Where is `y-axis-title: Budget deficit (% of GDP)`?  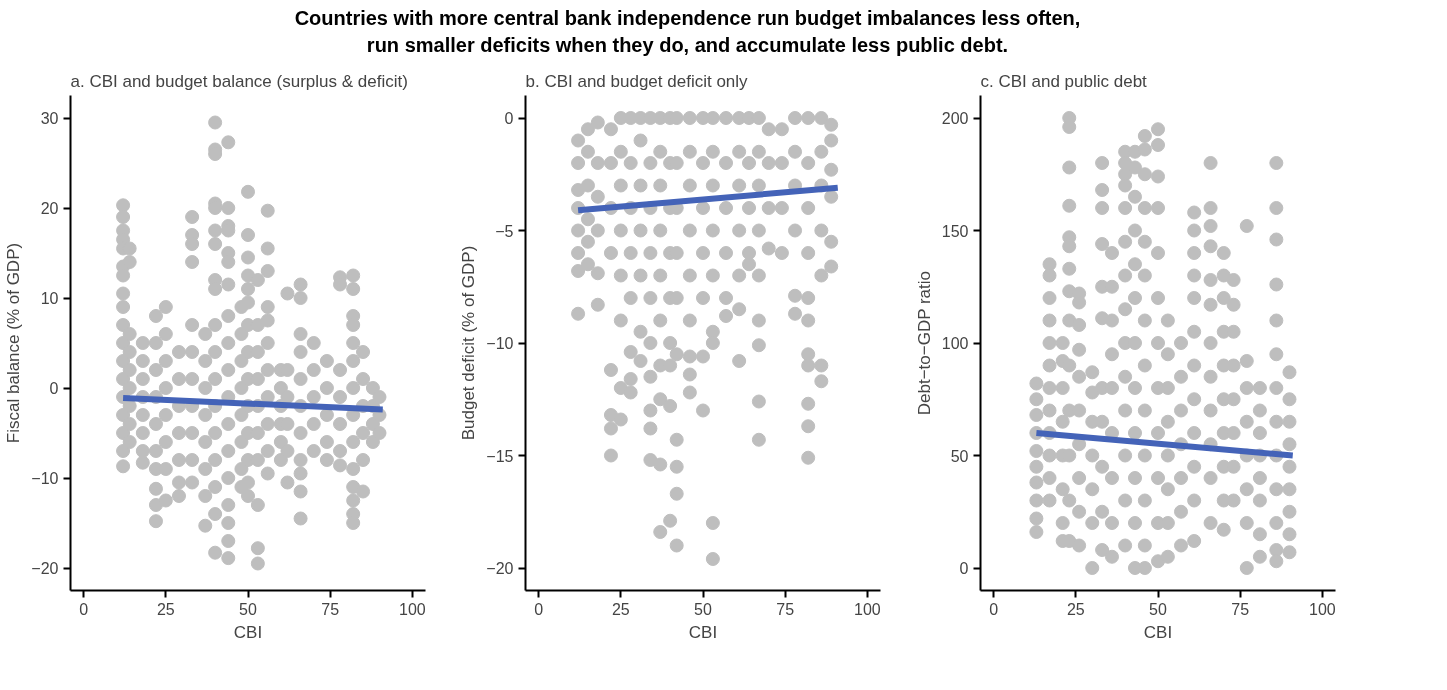
y-axis-title: Budget deficit (% of GDP) is located at coordinates (469, 343).